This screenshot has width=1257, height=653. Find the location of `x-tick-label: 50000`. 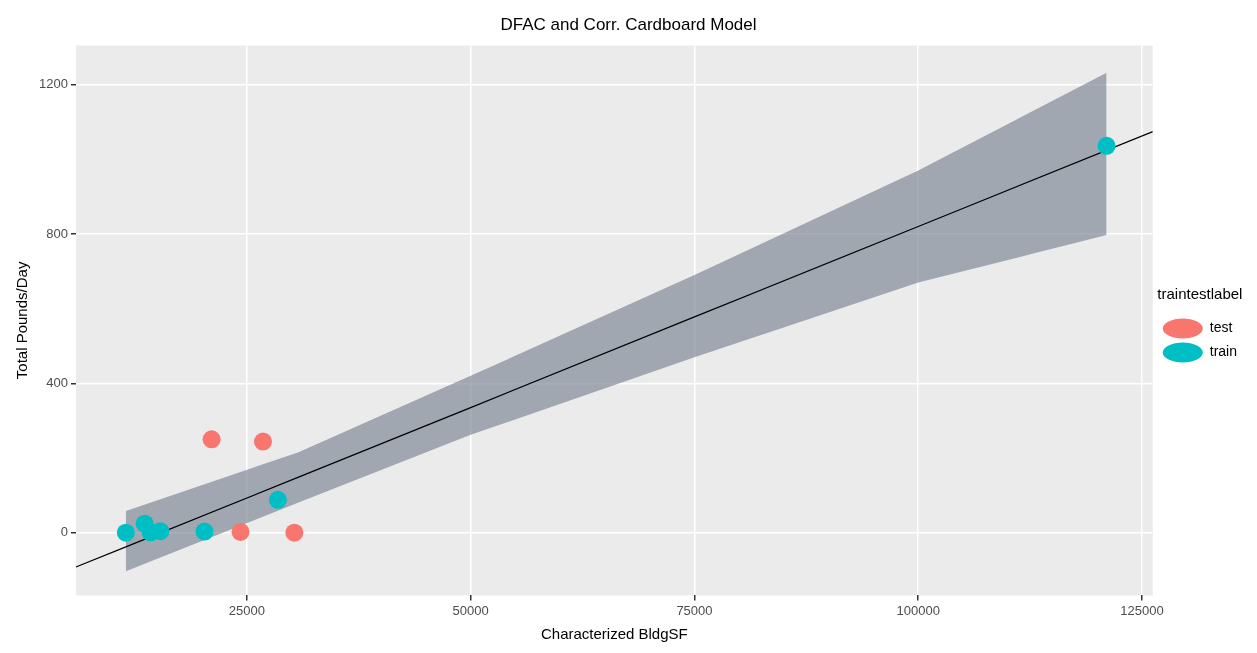

x-tick-label: 50000 is located at coordinates (470, 610).